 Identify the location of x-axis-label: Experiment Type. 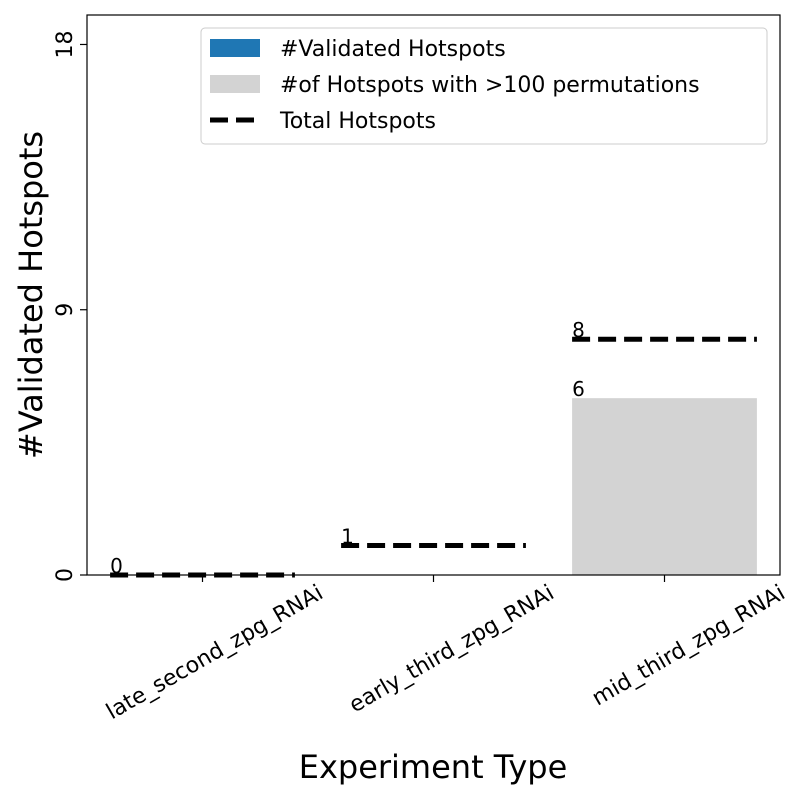
(433, 767).